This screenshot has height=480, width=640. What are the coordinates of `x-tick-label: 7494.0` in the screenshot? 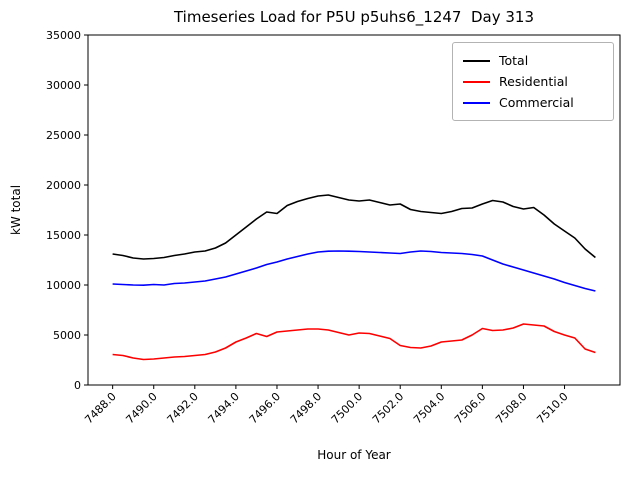 It's located at (224, 408).